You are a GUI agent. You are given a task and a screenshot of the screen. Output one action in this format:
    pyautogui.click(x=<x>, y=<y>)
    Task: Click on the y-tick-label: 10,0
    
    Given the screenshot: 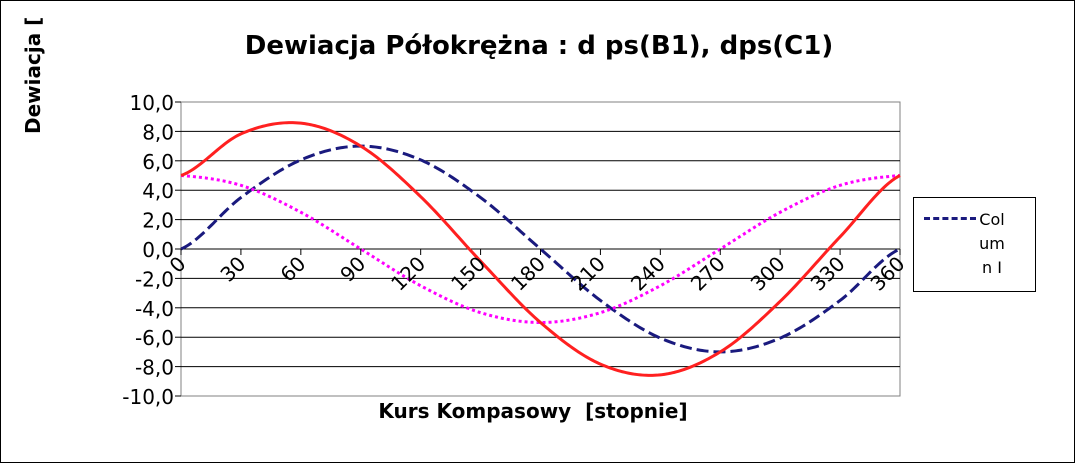 What is the action you would take?
    pyautogui.click(x=151, y=103)
    